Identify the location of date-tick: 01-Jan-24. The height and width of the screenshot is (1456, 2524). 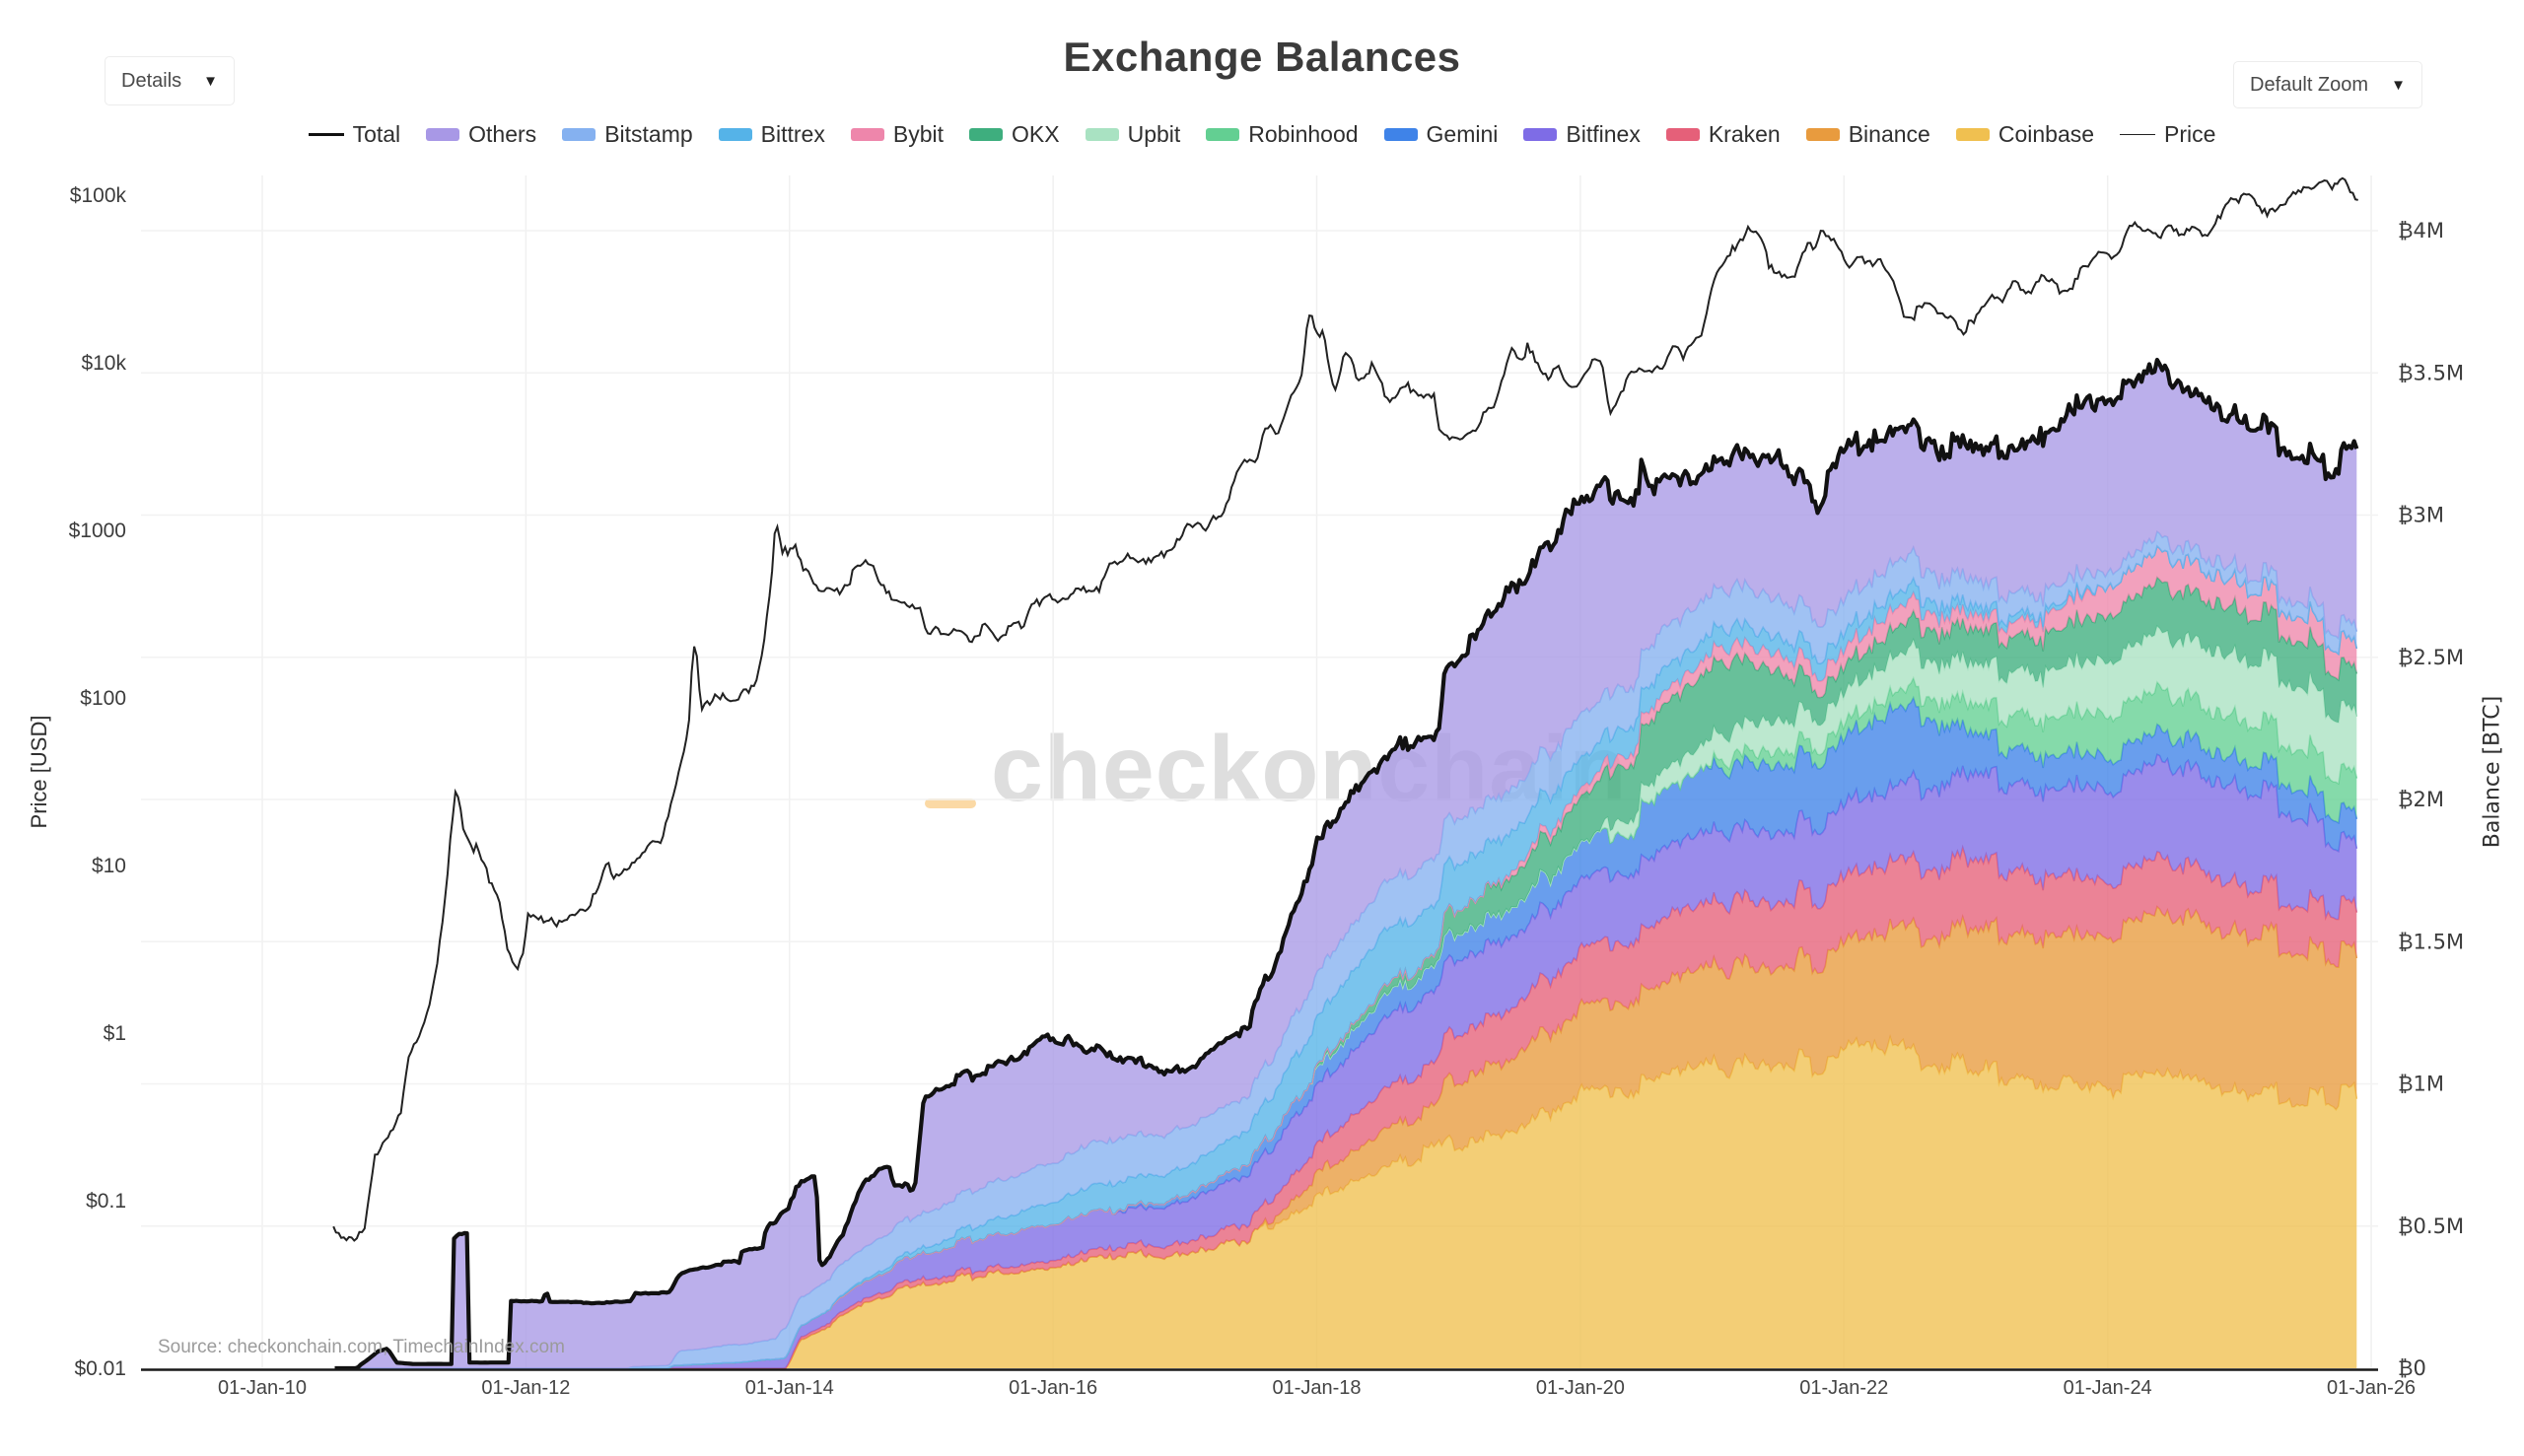
(2108, 1388).